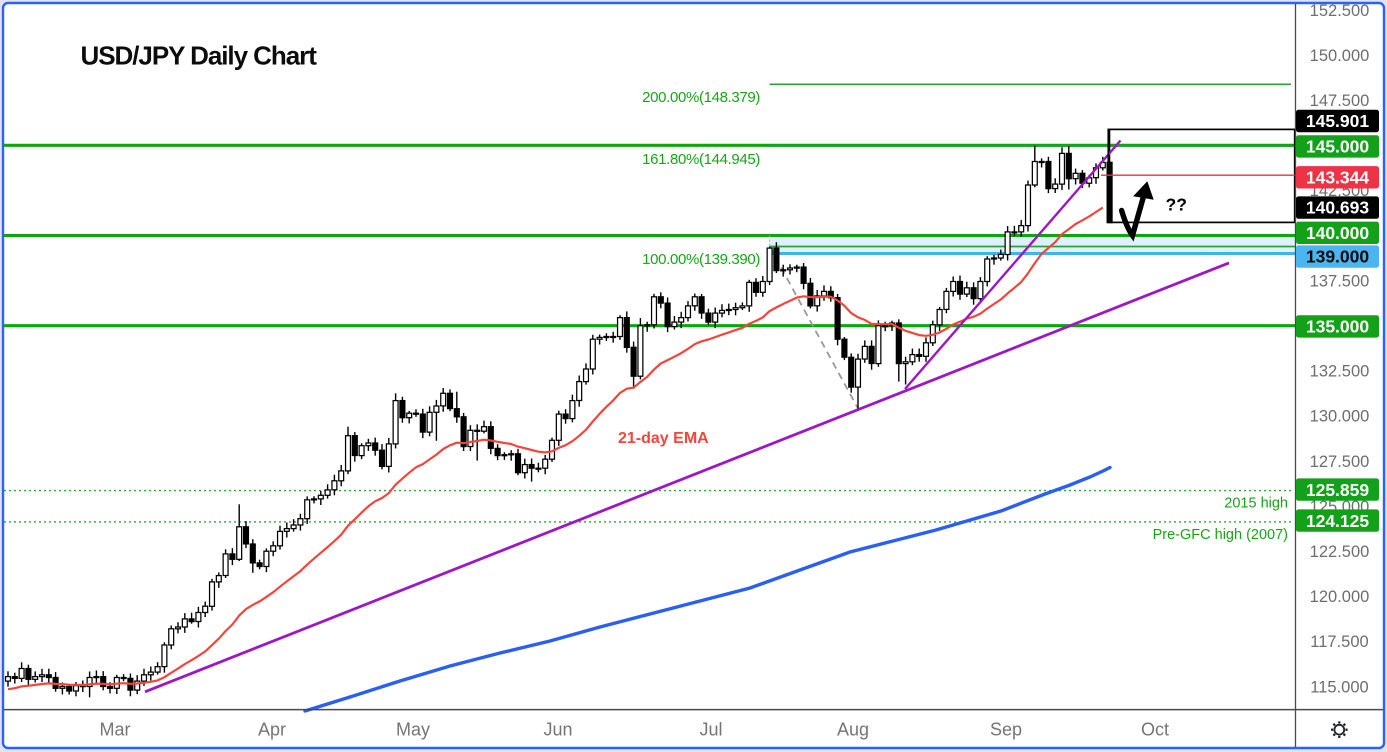 Image resolution: width=1387 pixels, height=752 pixels. What do you see at coordinates (701, 159) in the screenshot?
I see `svg-text: 161.80%(144.945)` at bounding box center [701, 159].